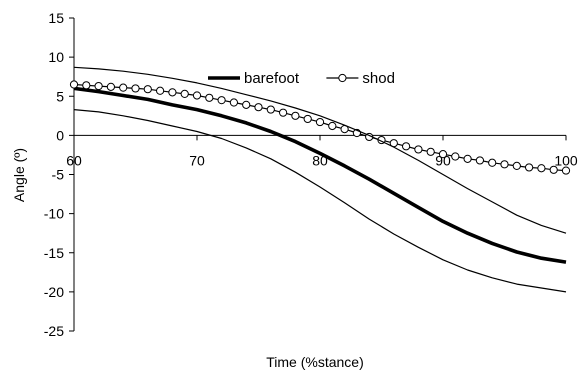  What do you see at coordinates (301, 78) in the screenshot?
I see `legend: barefoot shod` at bounding box center [301, 78].